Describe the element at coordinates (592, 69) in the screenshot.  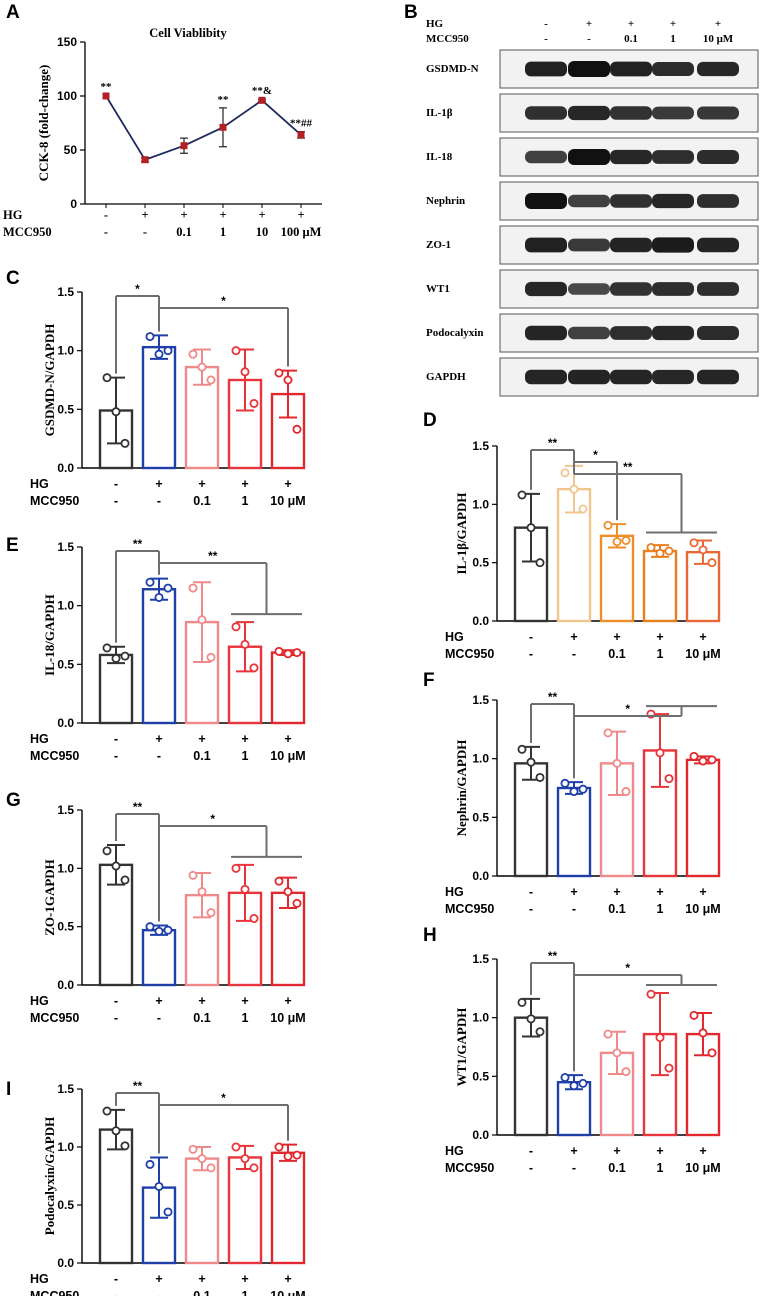
I see `blot-row-0: GSDMD-N` at that location.